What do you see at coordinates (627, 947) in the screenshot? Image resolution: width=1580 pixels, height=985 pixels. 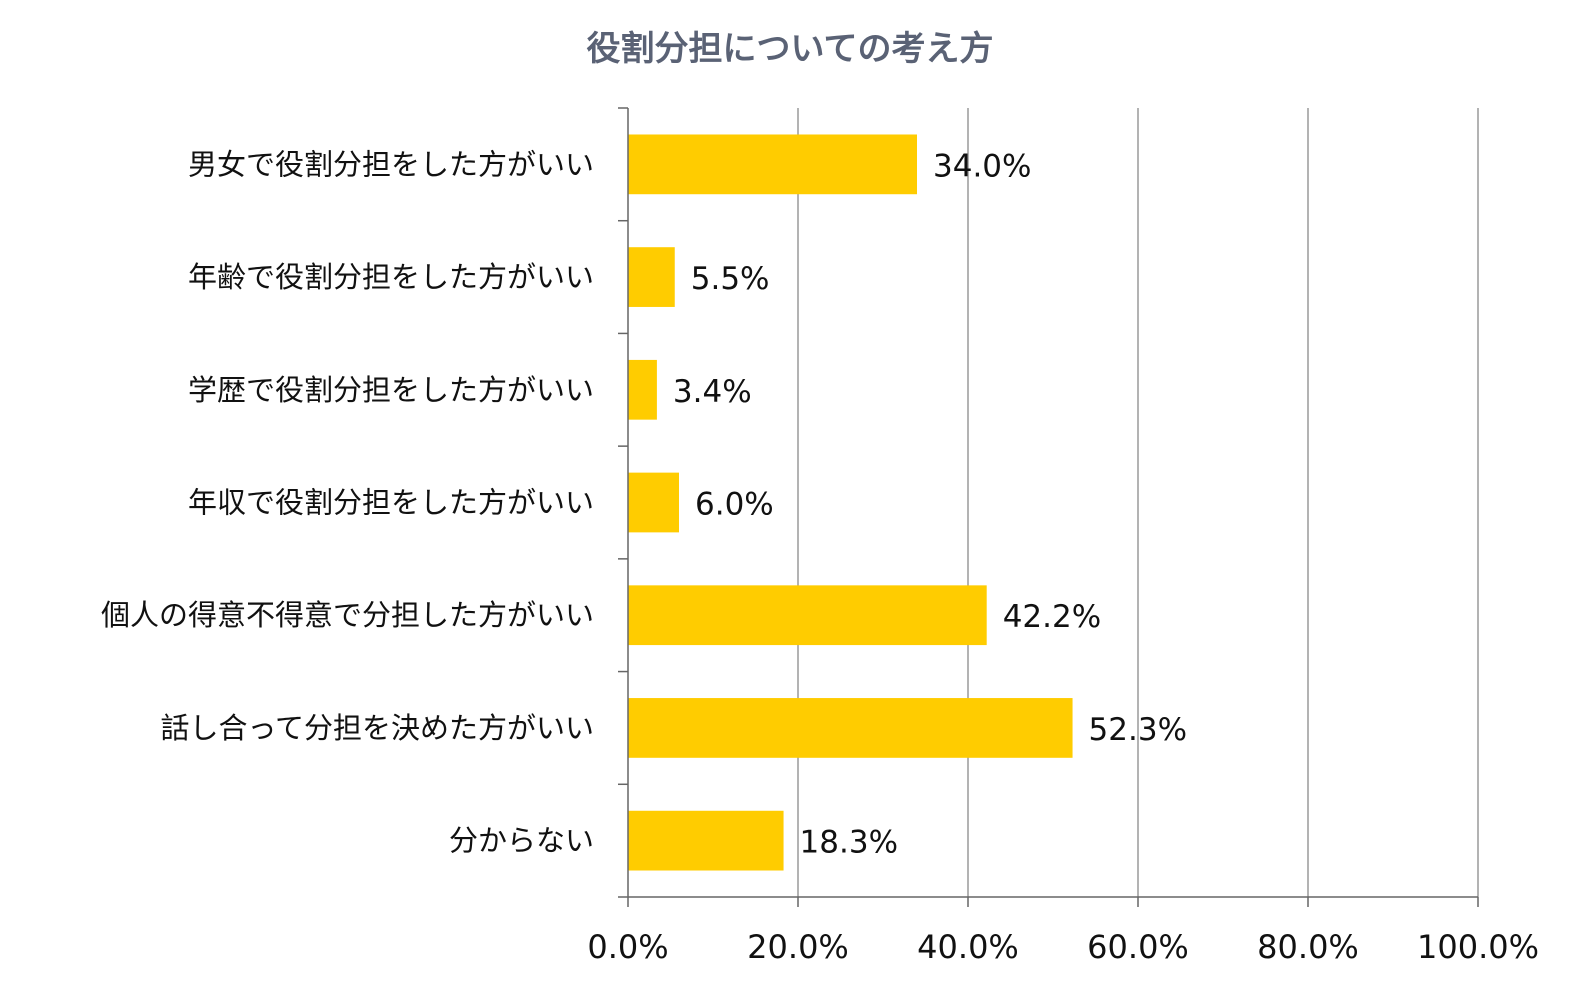 I see `x-tick-label-0: 0.0%` at bounding box center [627, 947].